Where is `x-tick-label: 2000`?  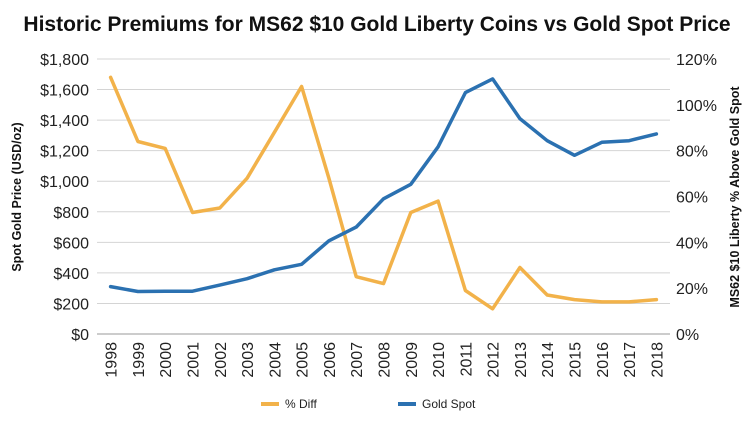
x-tick-label: 2000 is located at coordinates (166, 360).